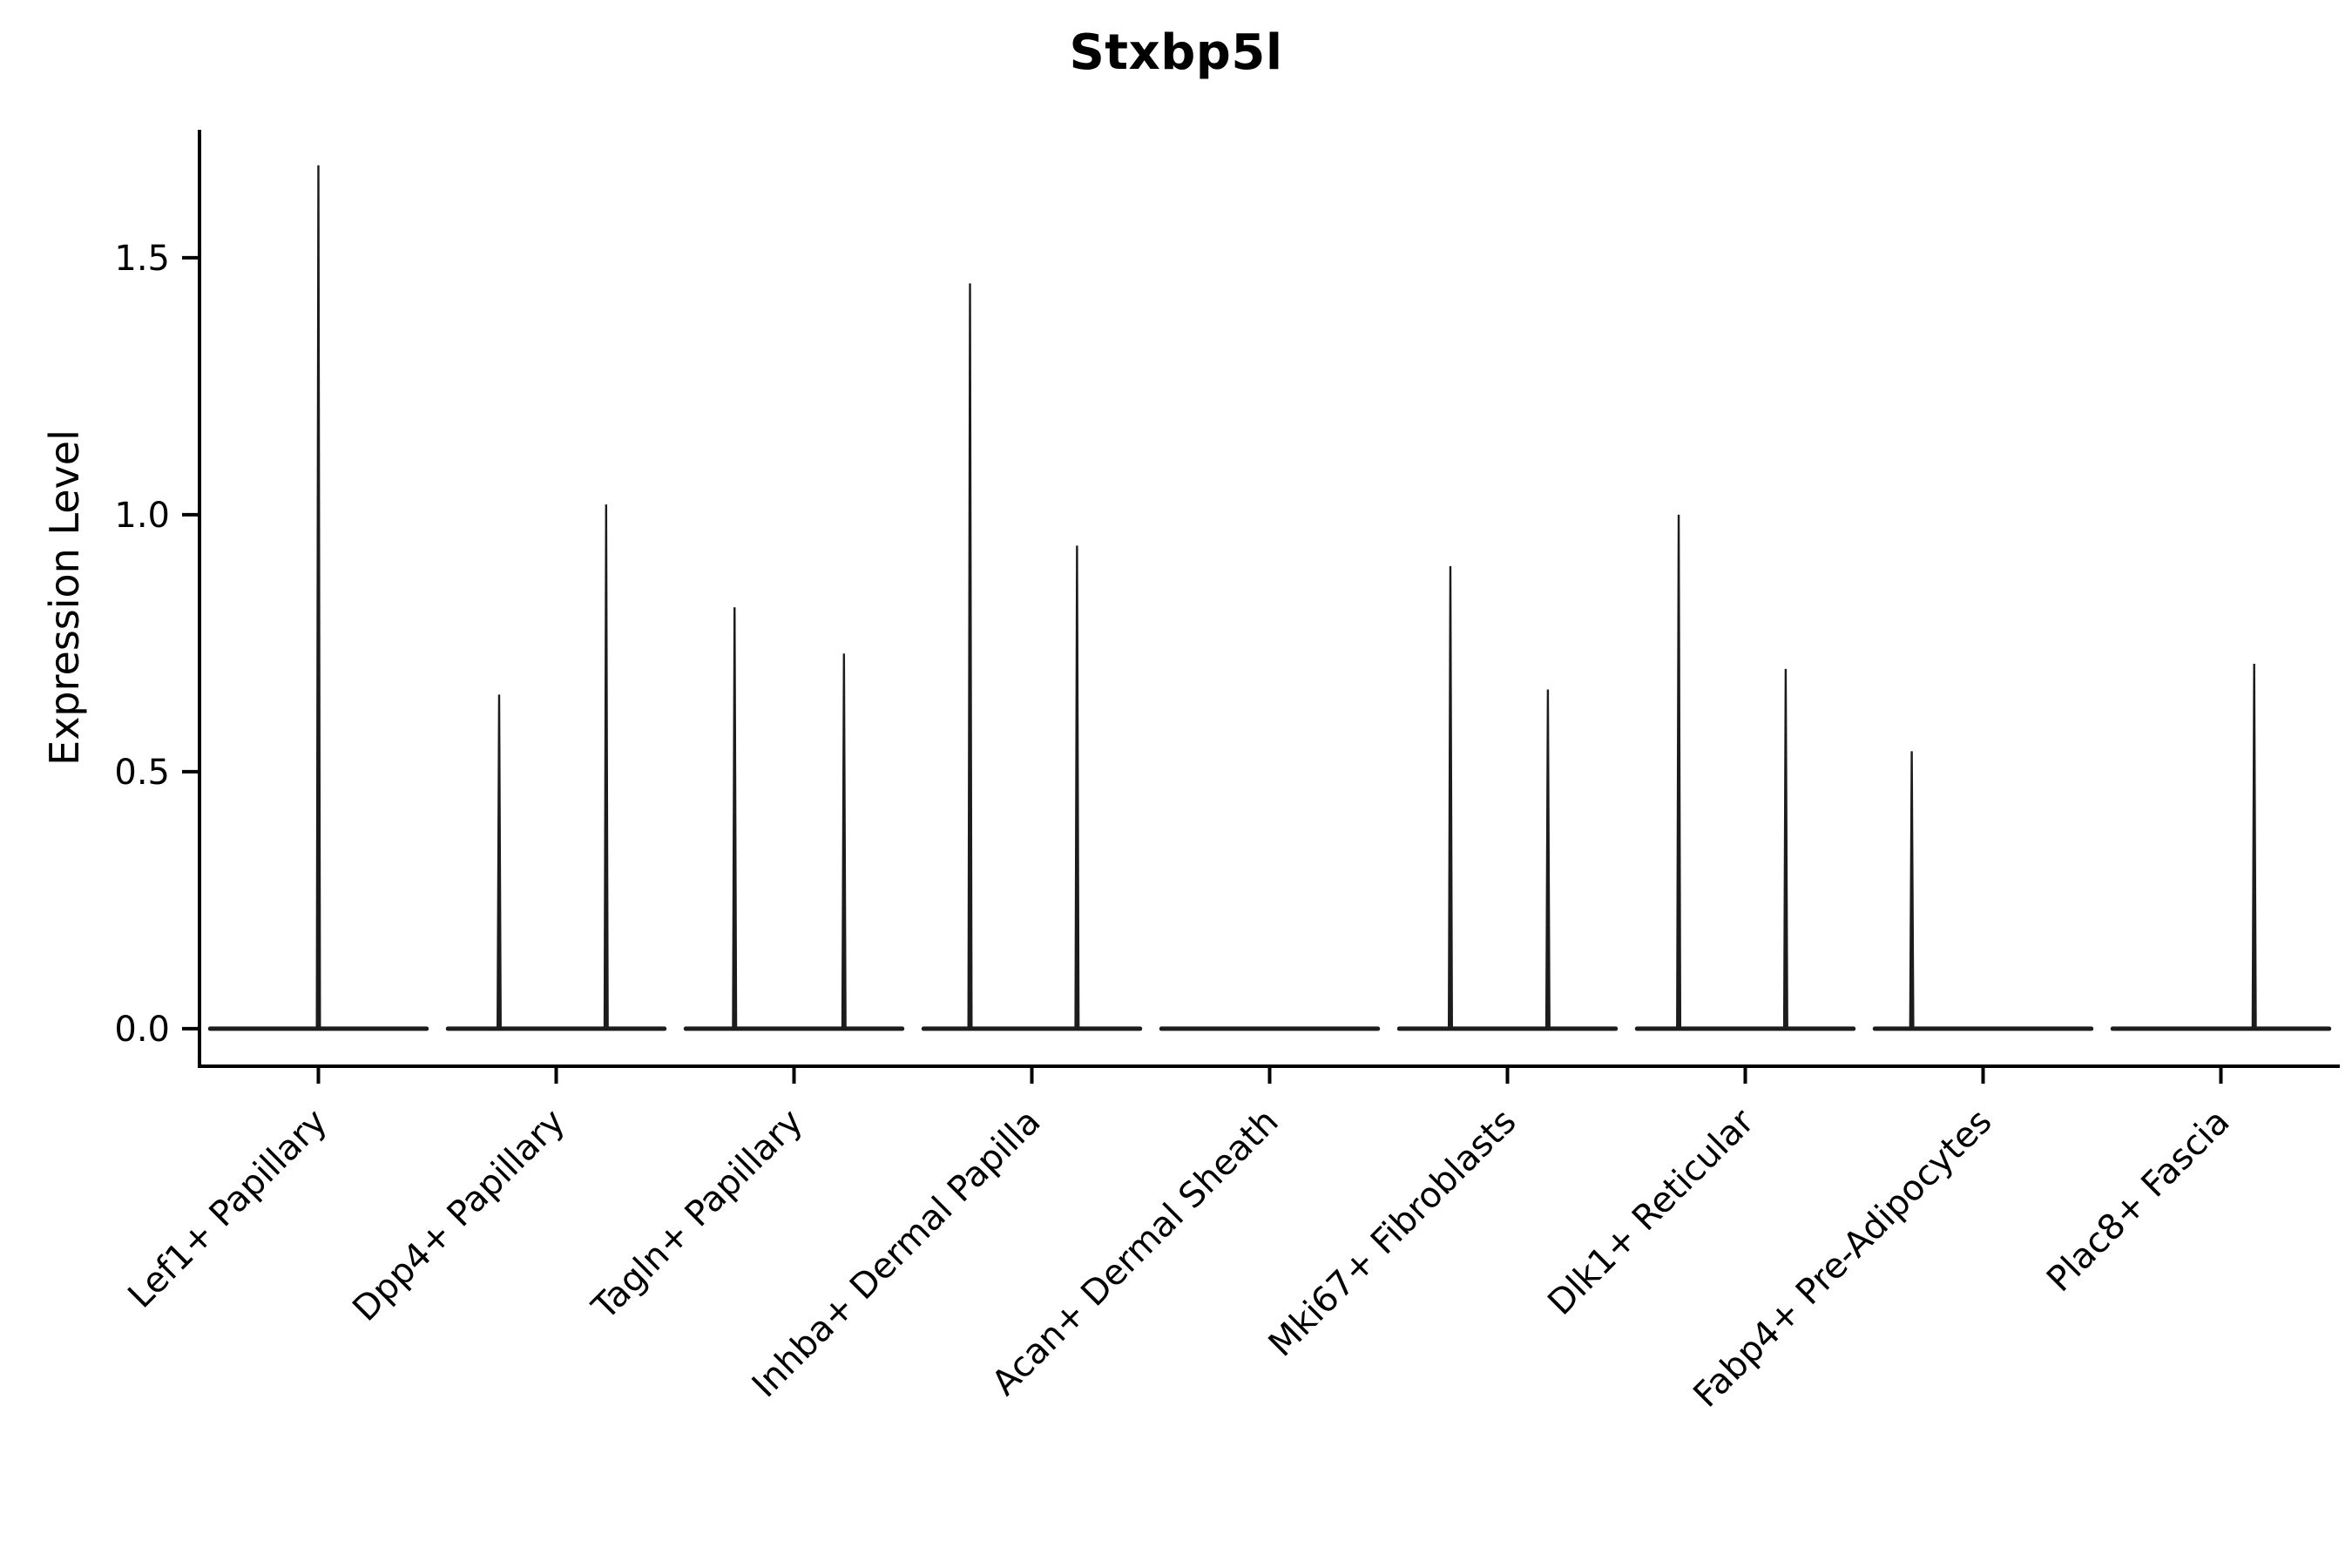 Image resolution: width=2352 pixels, height=1568 pixels. What do you see at coordinates (459, 1215) in the screenshot?
I see `x-tick-label: Dpp4+ Papillary` at bounding box center [459, 1215].